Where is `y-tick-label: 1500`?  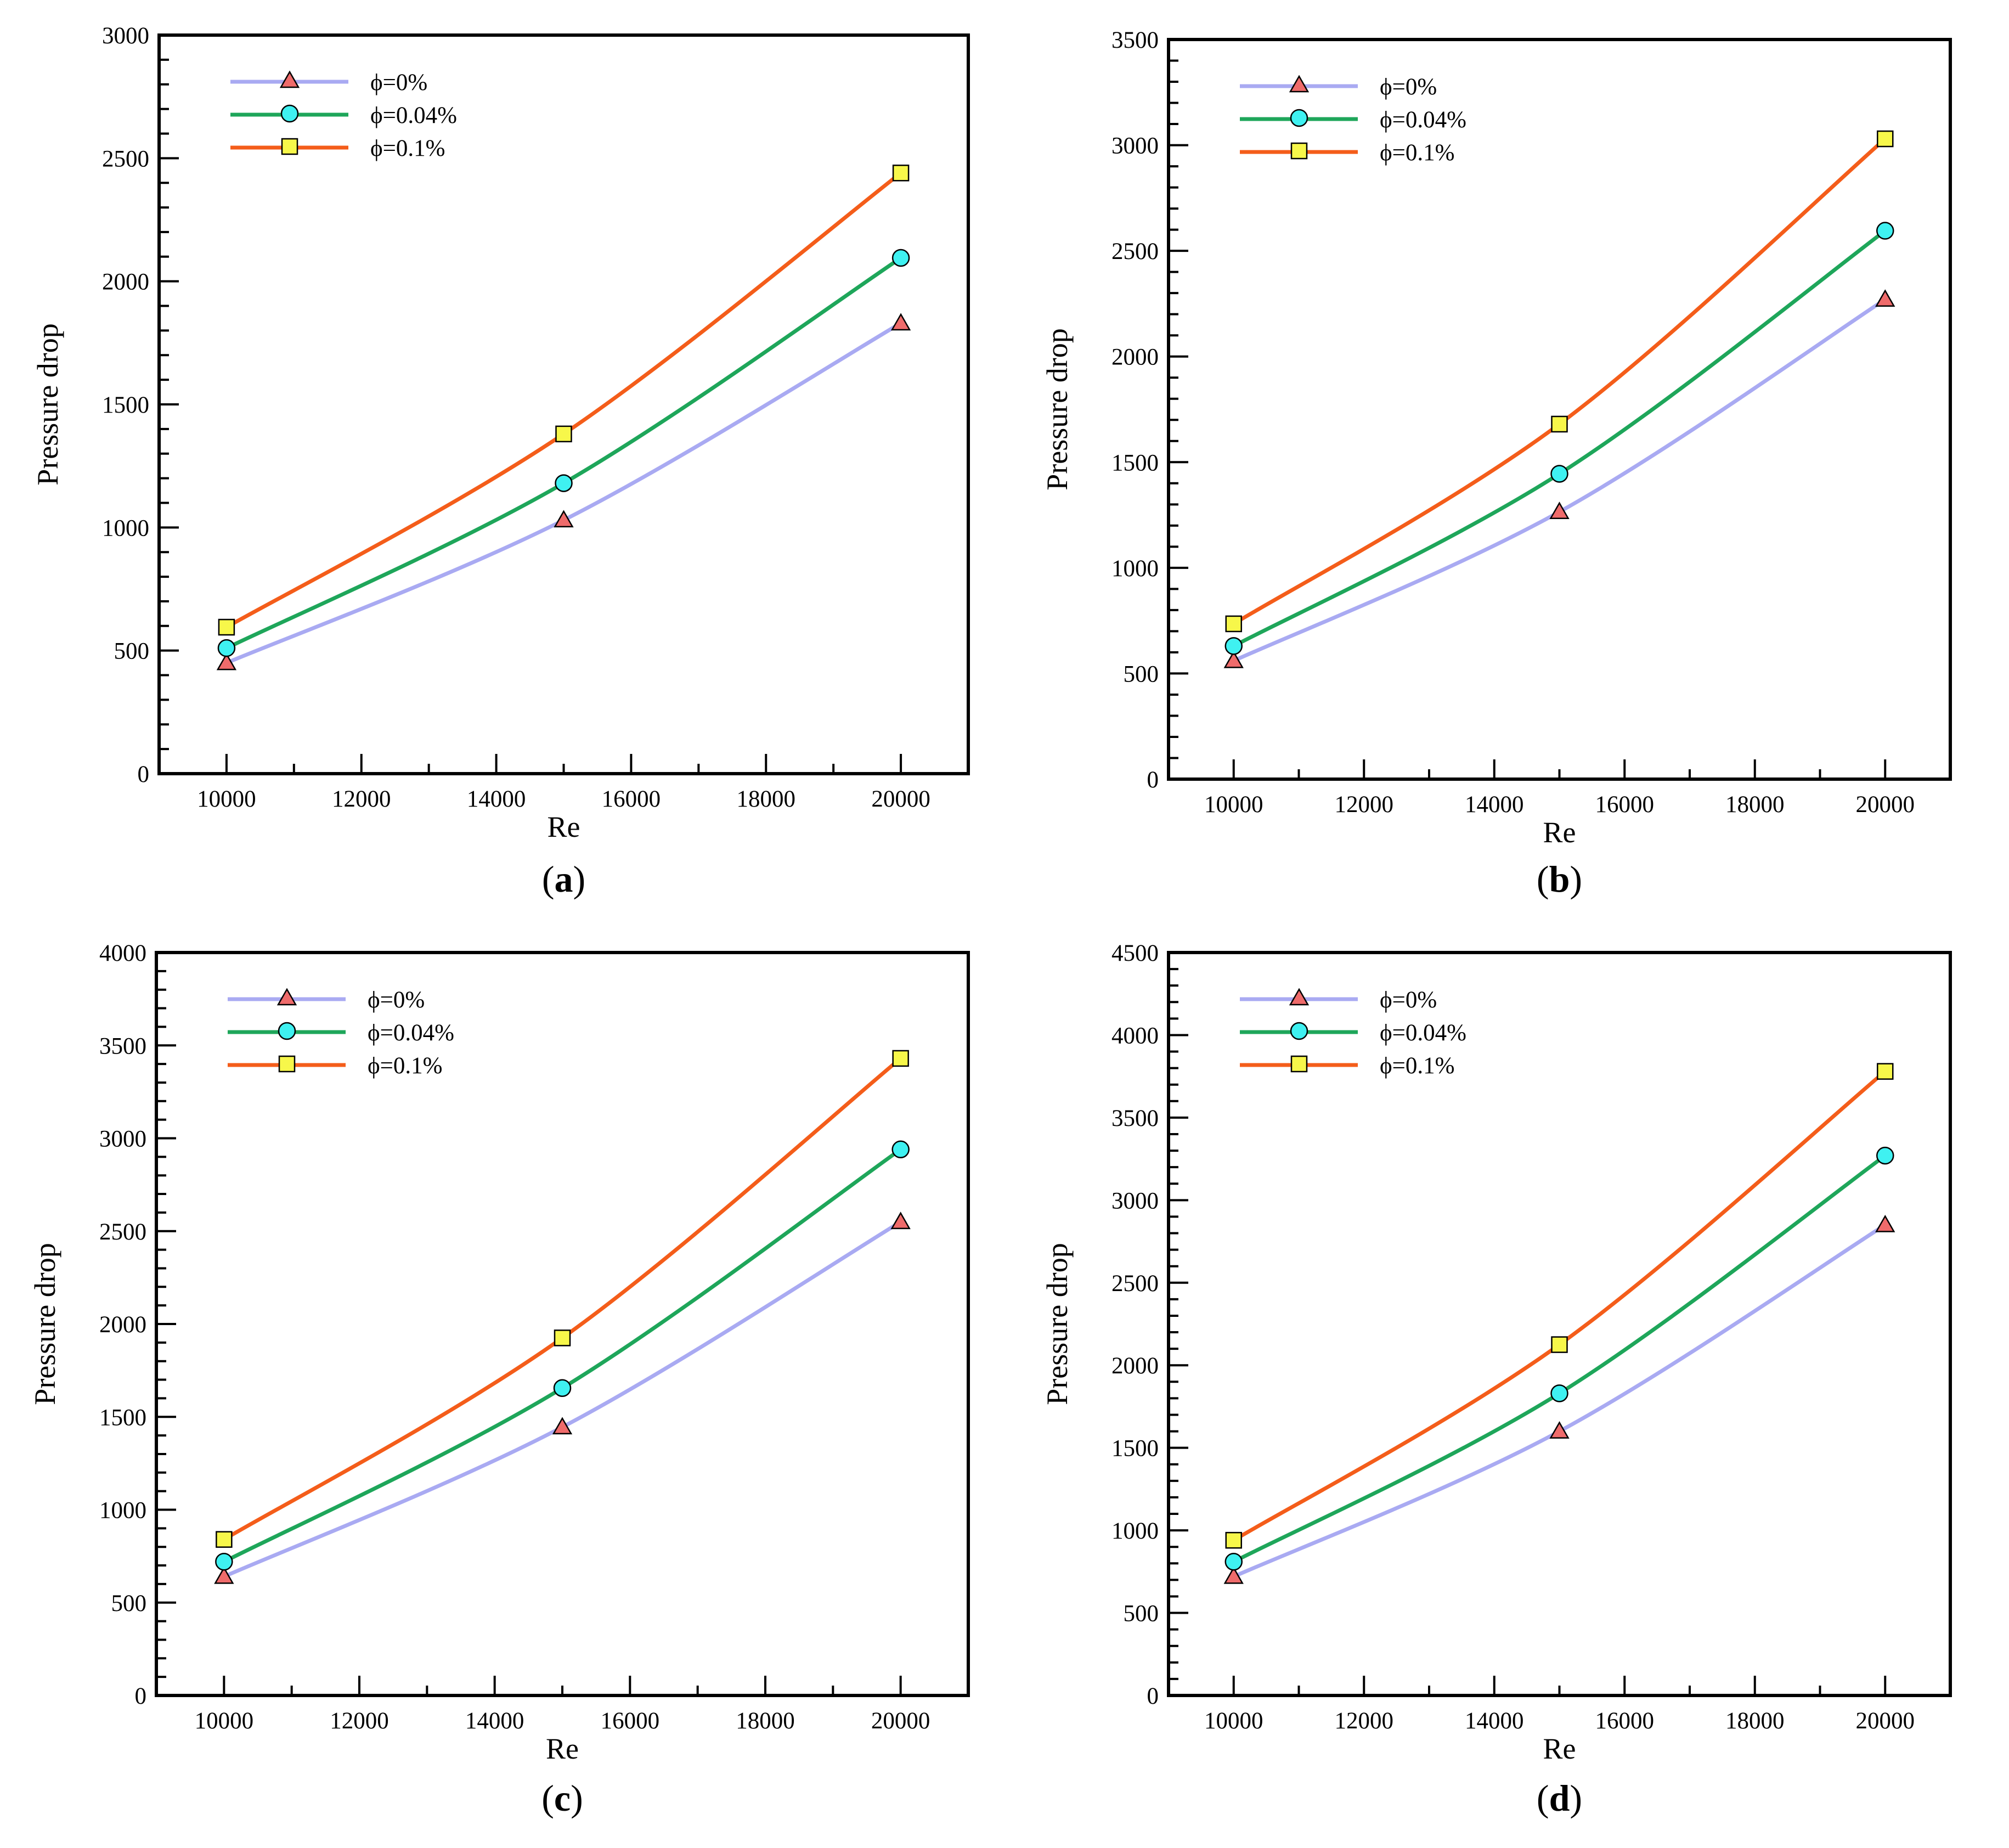 y-tick-label: 1500 is located at coordinates (1135, 1449).